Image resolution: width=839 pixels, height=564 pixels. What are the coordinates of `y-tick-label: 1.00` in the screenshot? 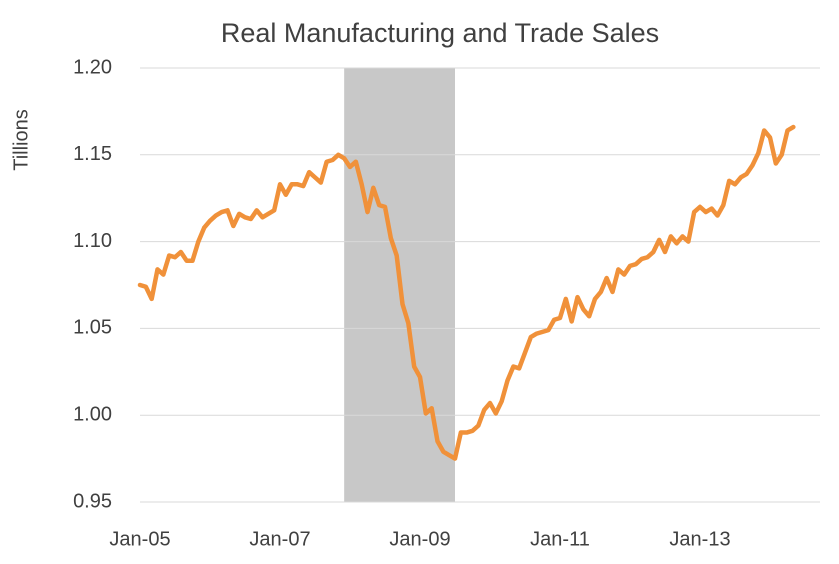 It's located at (92, 414).